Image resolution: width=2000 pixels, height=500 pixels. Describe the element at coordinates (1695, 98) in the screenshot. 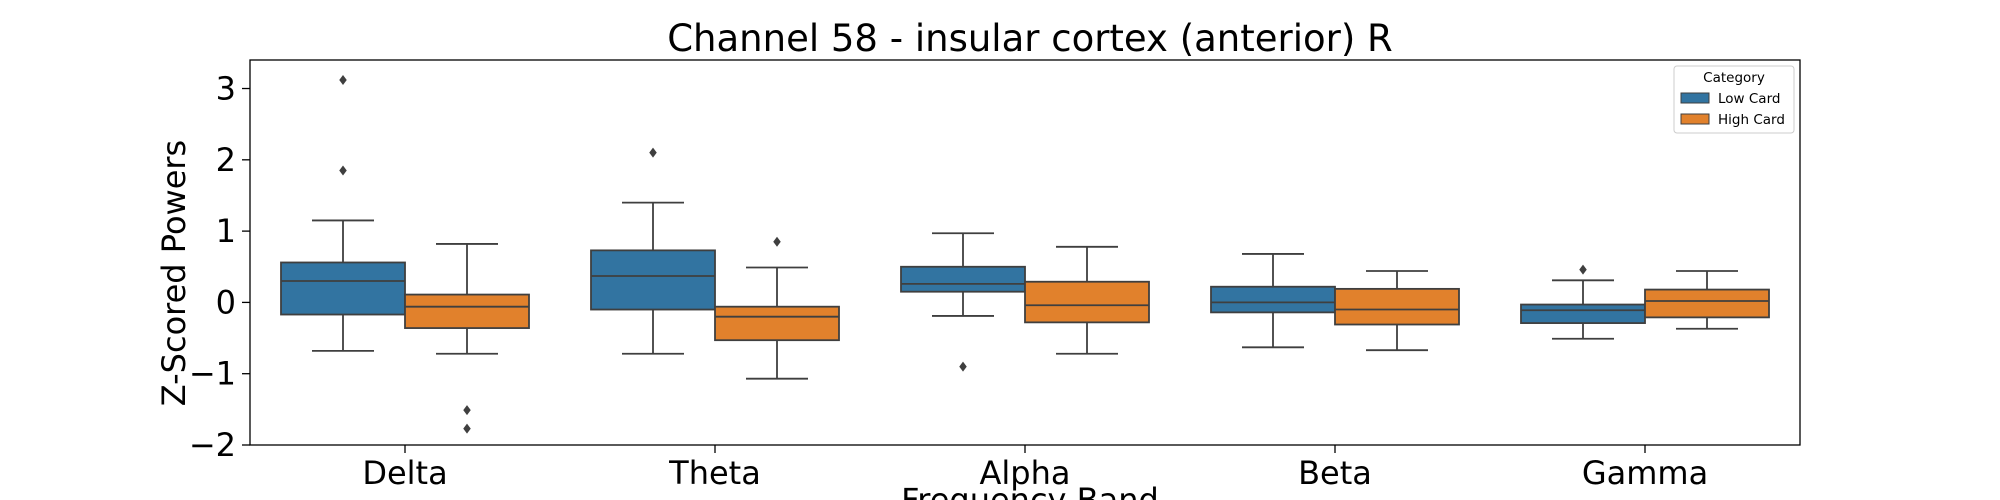

I see `legend-swatch-low-card` at that location.